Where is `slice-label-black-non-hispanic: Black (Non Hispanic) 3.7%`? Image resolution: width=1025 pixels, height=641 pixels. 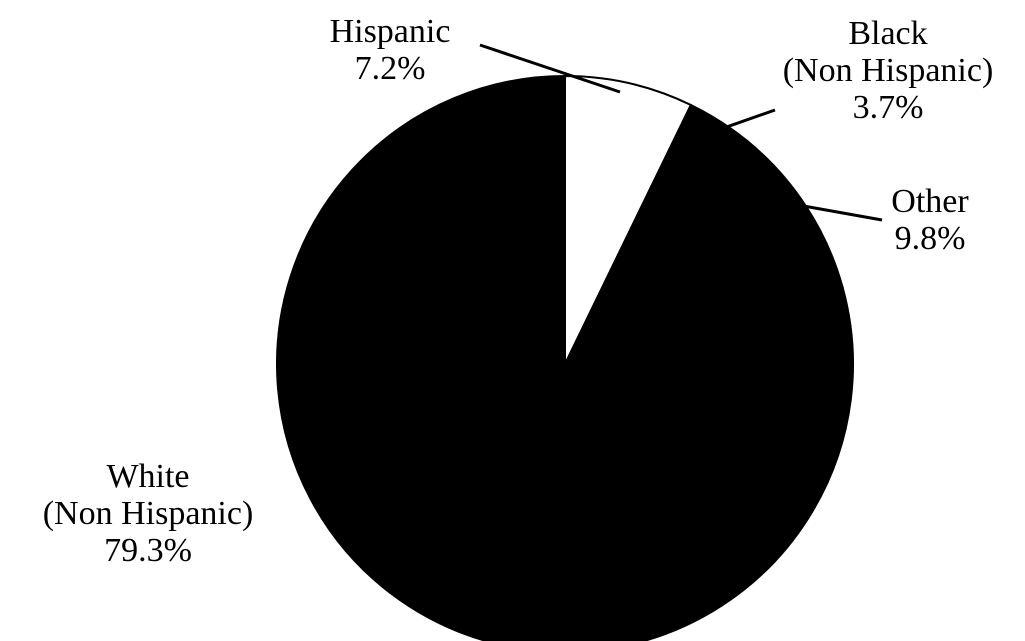 slice-label-black-non-hispanic: Black (Non Hispanic) 3.7% is located at coordinates (888, 70).